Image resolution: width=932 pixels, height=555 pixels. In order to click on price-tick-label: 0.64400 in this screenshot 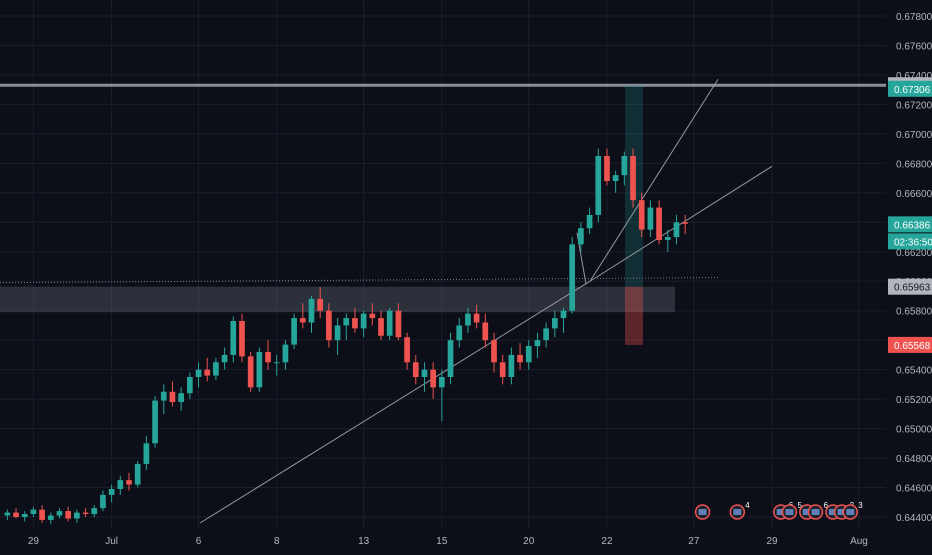, I will do `click(914, 518)`.